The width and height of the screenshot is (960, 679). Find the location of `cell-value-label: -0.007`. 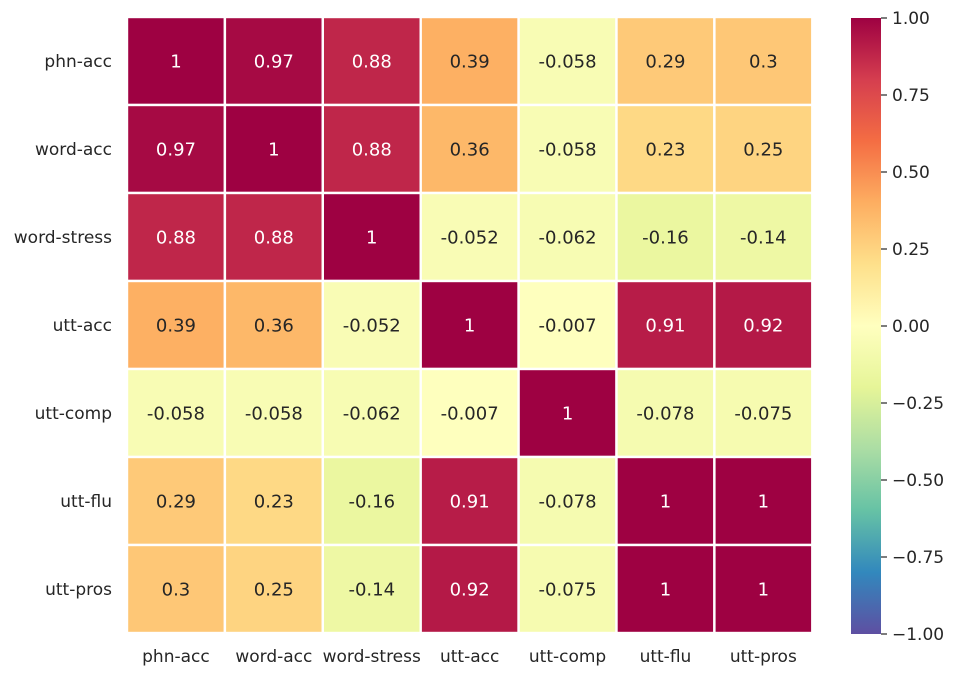

cell-value-label: -0.007 is located at coordinates (568, 326).